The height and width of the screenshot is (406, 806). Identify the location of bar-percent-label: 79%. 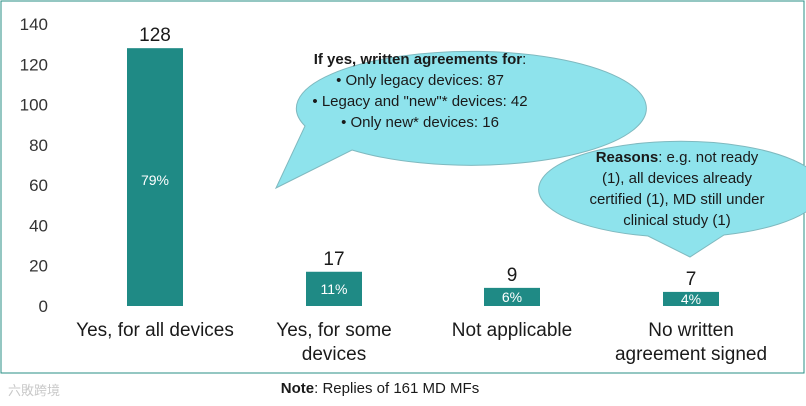
(155, 180).